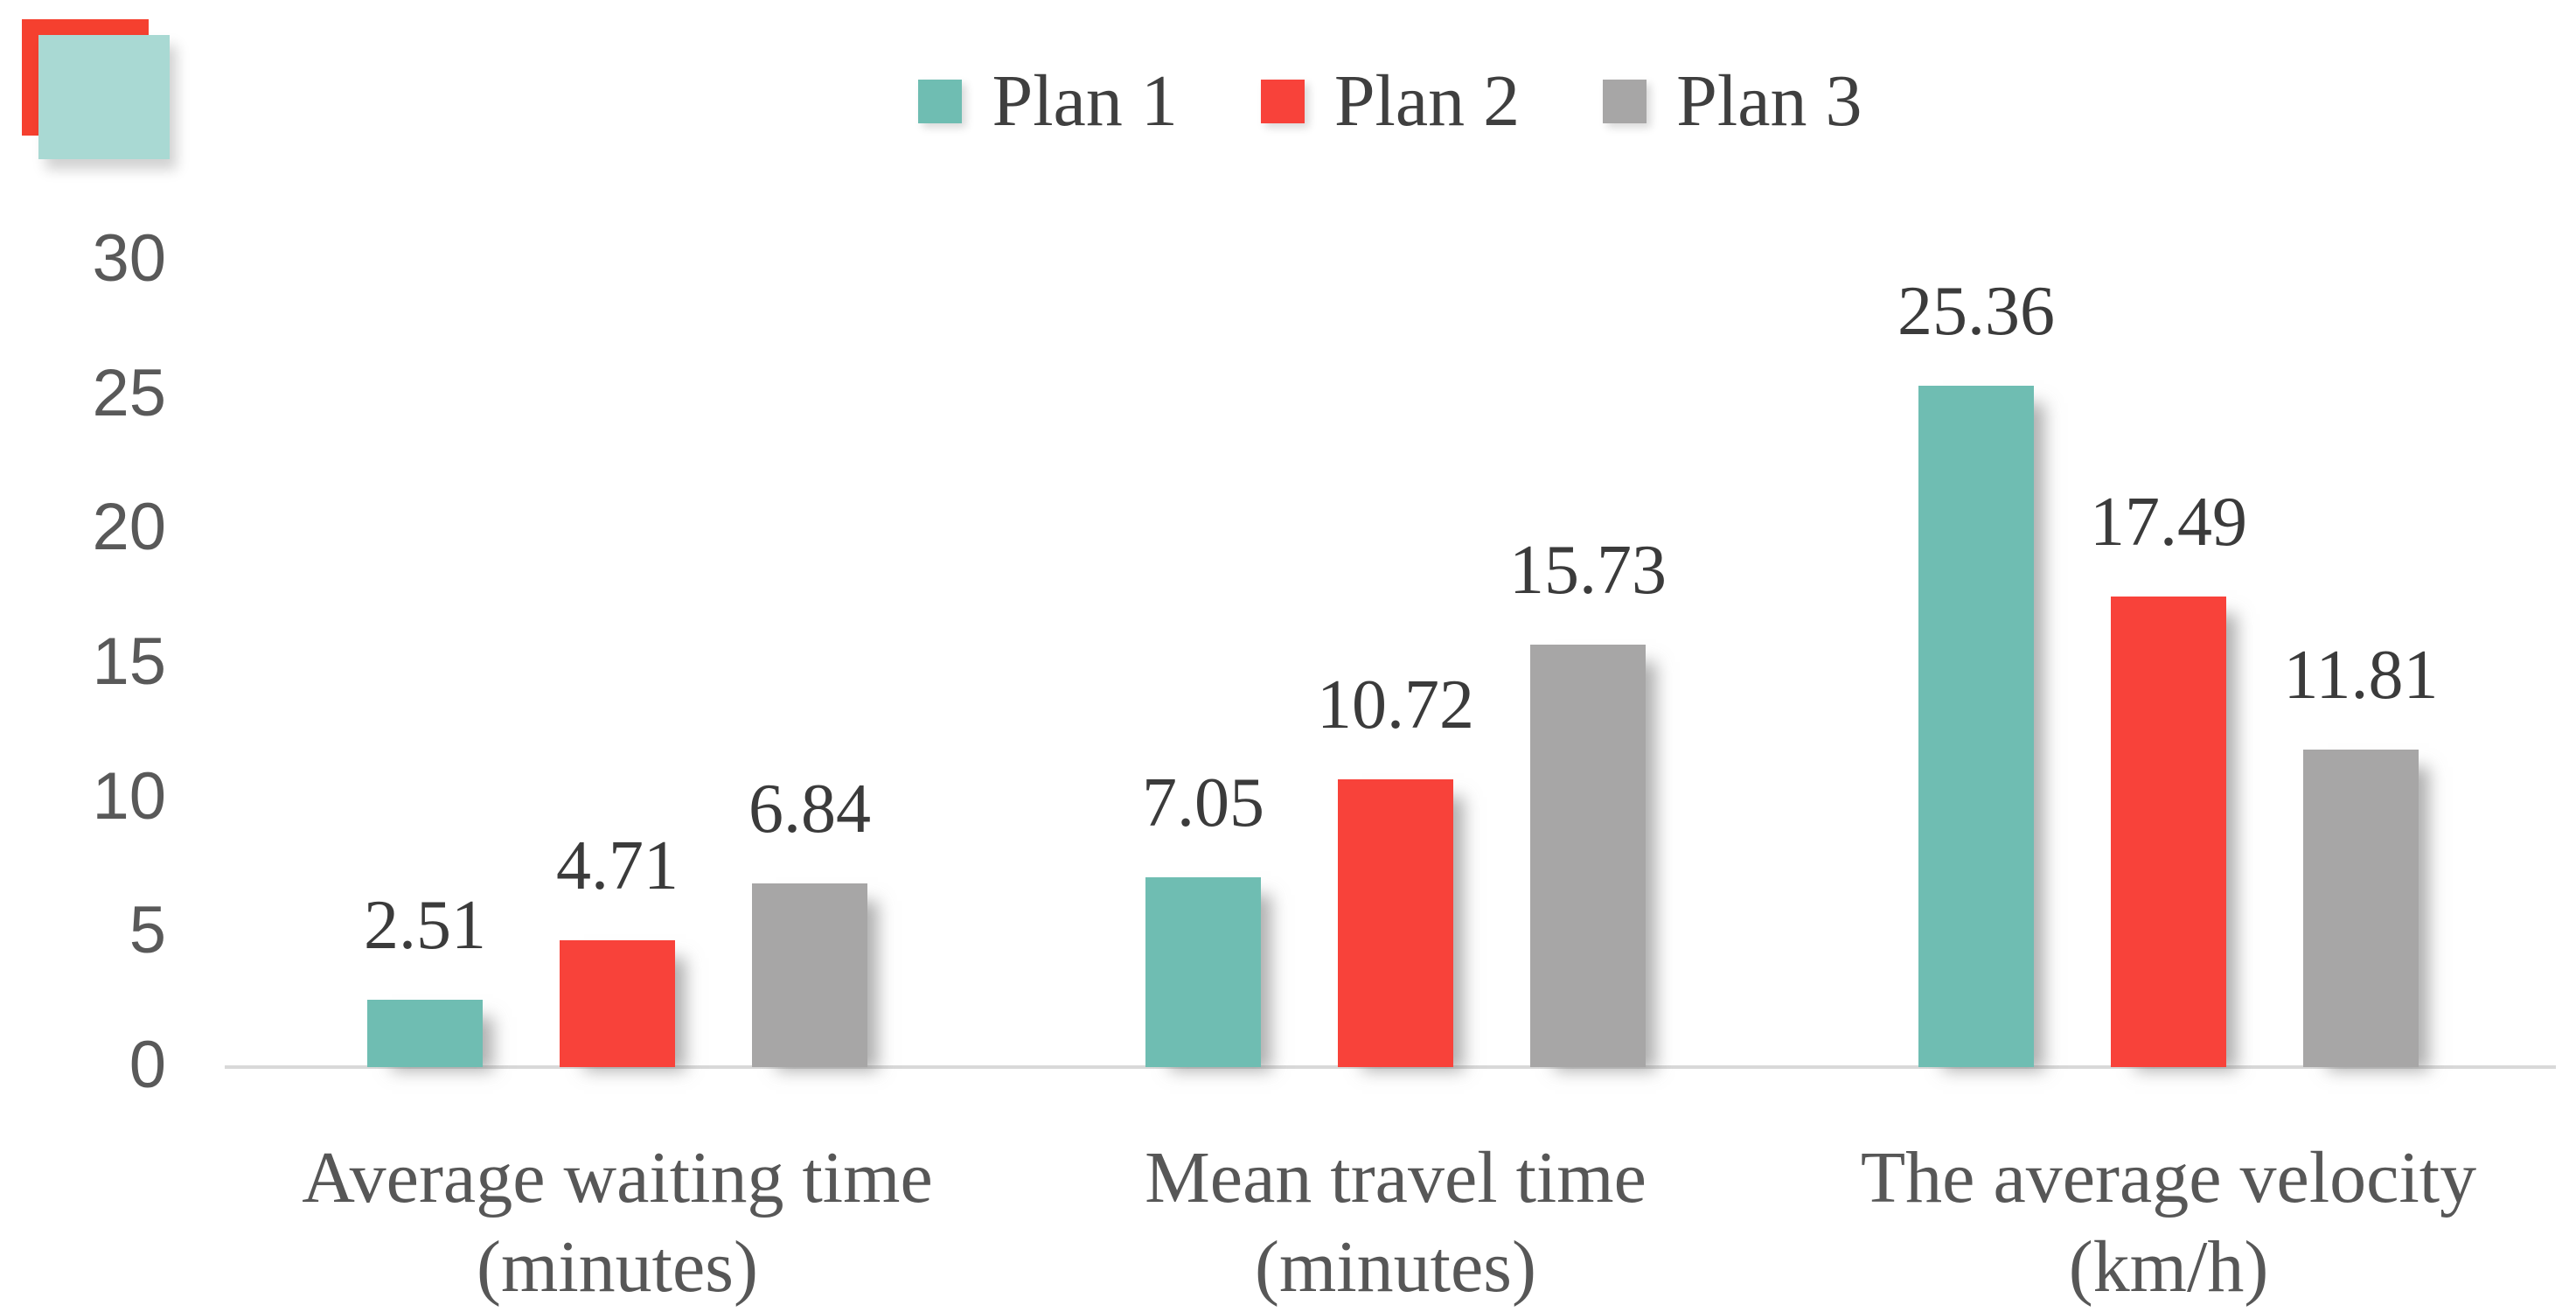 The image size is (2576, 1312). What do you see at coordinates (2168, 523) in the screenshot?
I see `value-label: 17.49` at bounding box center [2168, 523].